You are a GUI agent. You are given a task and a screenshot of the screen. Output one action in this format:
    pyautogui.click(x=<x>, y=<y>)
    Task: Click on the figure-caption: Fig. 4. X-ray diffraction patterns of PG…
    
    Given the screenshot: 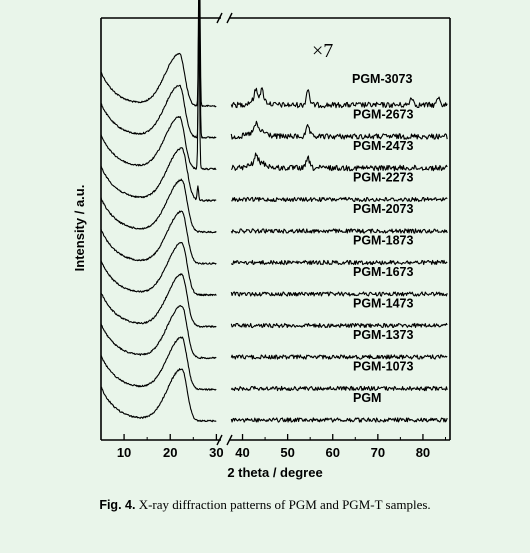 What is the action you would take?
    pyautogui.click(x=265, y=505)
    